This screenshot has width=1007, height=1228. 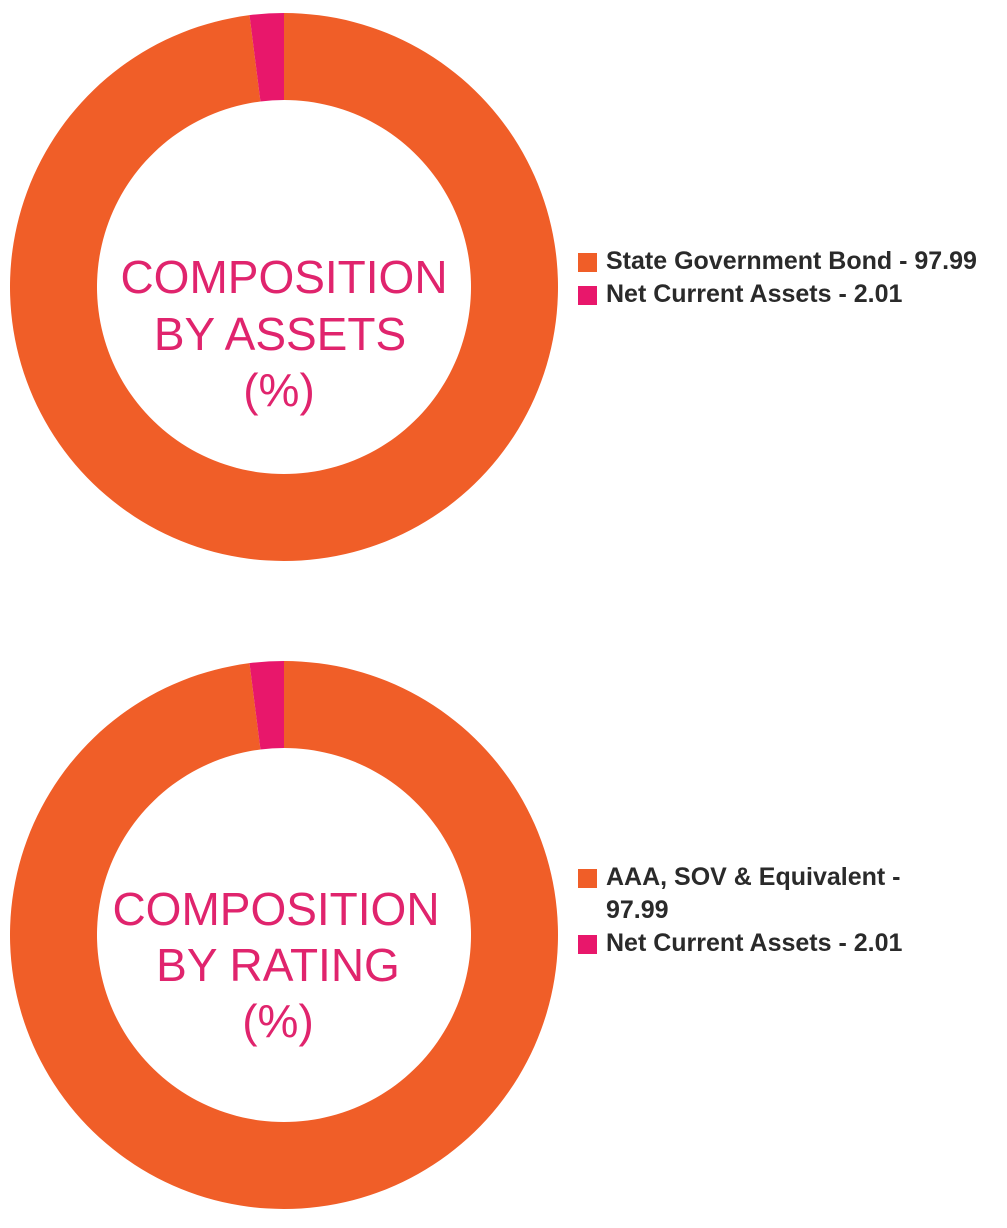 I want to click on legend-label: State Government Bond - 97.99, so click(x=791, y=261).